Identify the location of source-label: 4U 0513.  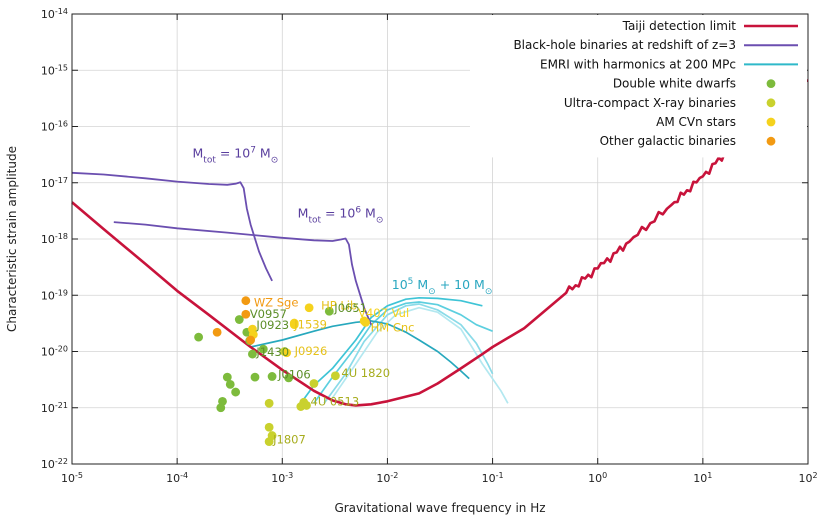
(335, 401).